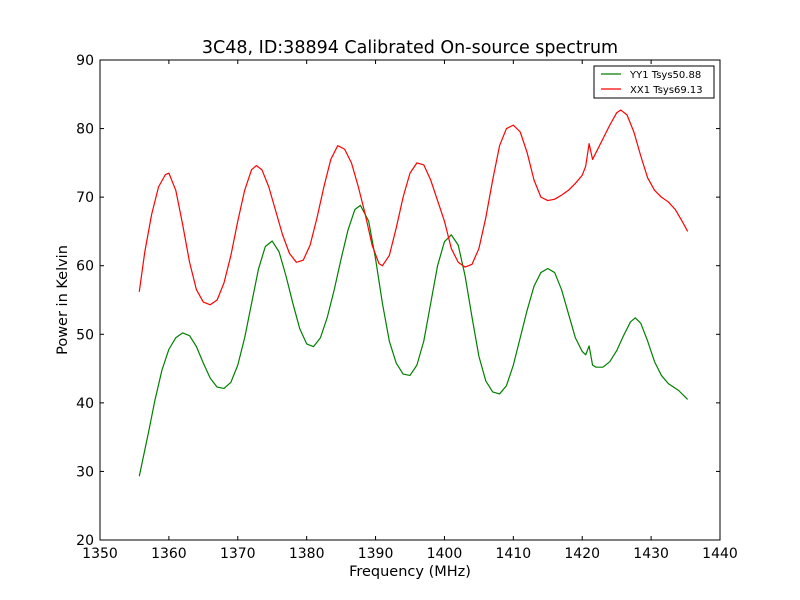 Image resolution: width=800 pixels, height=600 pixels. What do you see at coordinates (238, 554) in the screenshot?
I see `x-tick-label: 1370` at bounding box center [238, 554].